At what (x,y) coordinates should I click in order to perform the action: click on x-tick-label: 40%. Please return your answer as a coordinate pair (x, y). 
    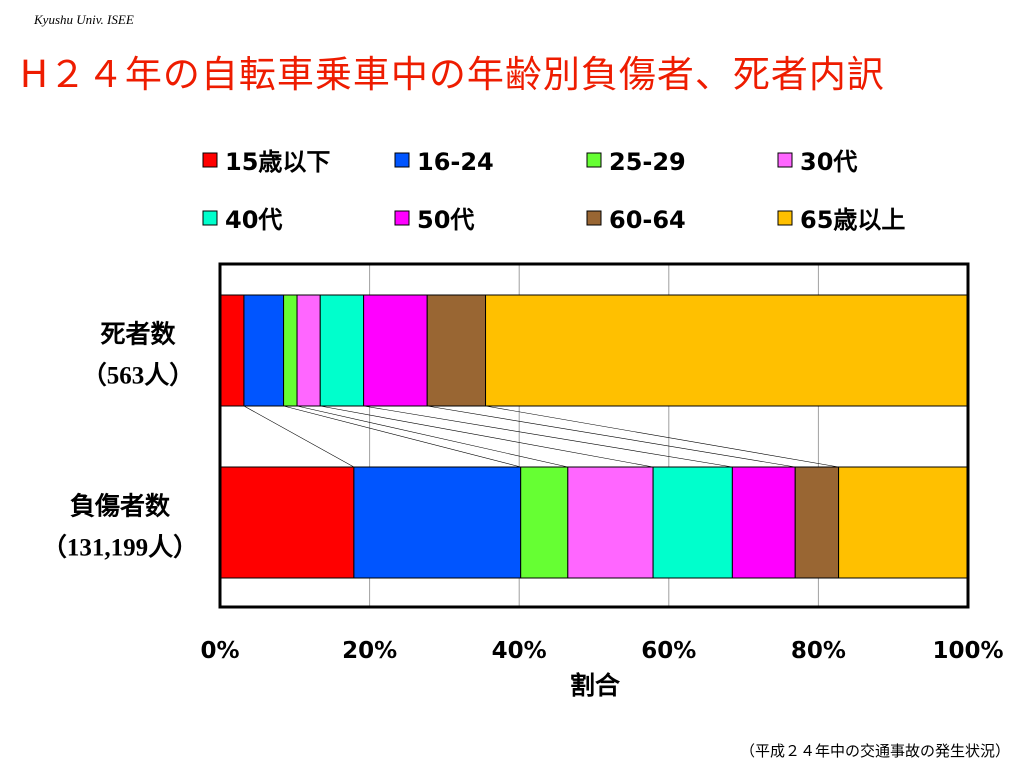
    Looking at the image, I should click on (519, 651).